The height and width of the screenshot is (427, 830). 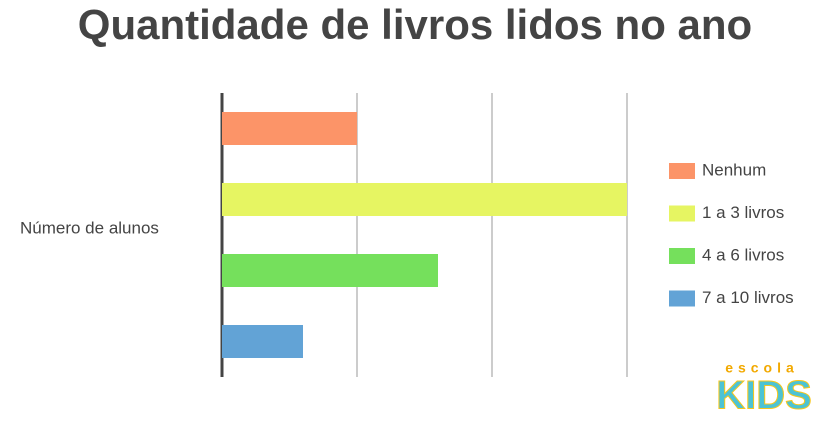 I want to click on legend-label: Nenhum, so click(x=734, y=169).